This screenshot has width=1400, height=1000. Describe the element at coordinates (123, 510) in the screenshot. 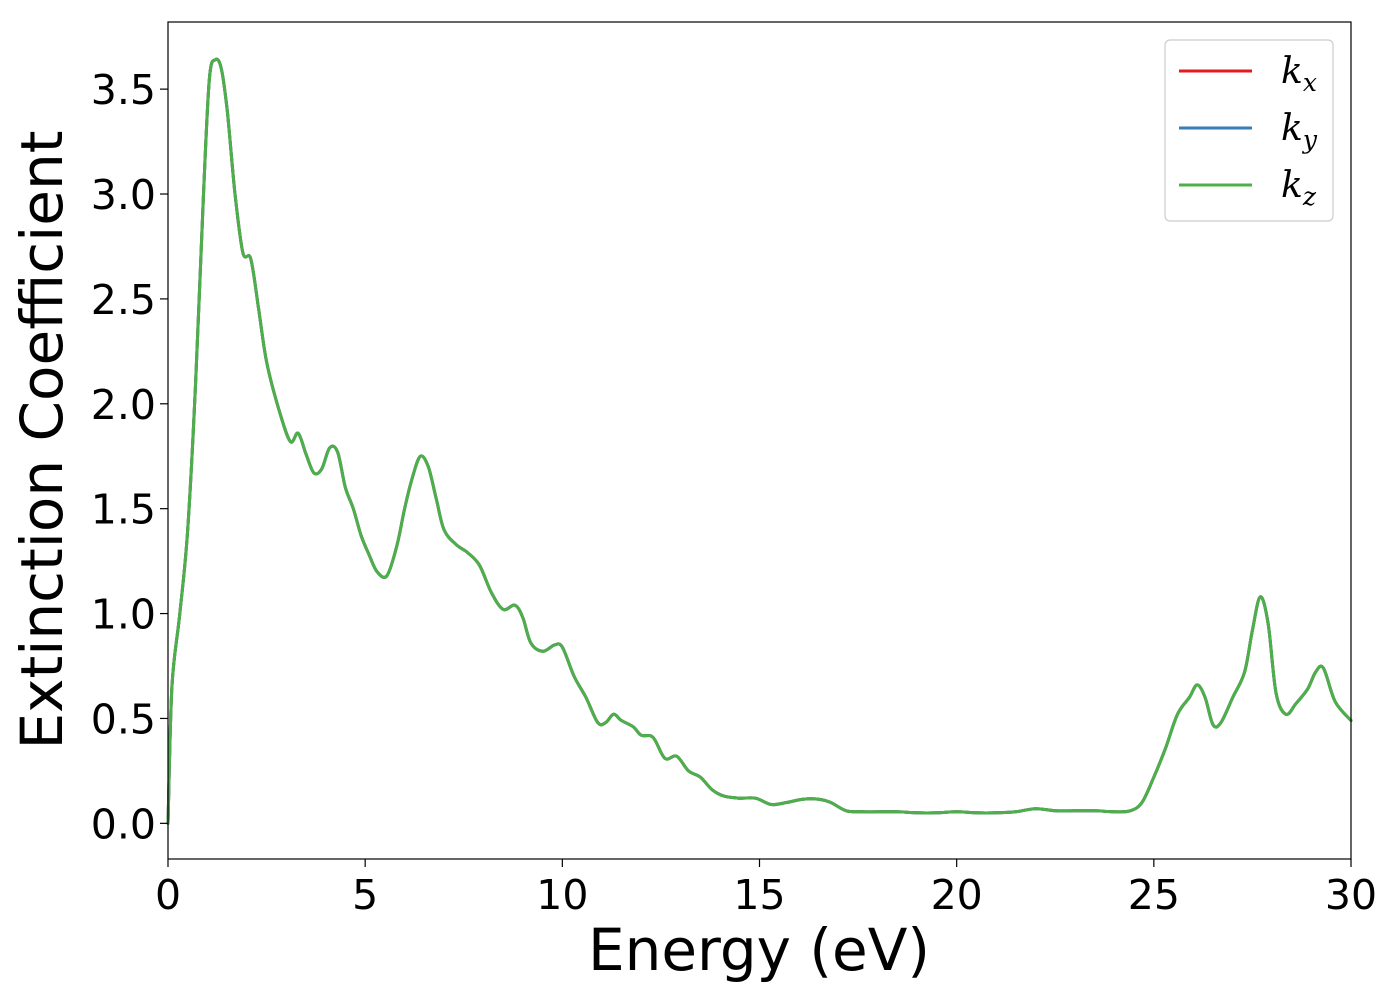

I see `y-tick-label: 1.5` at that location.